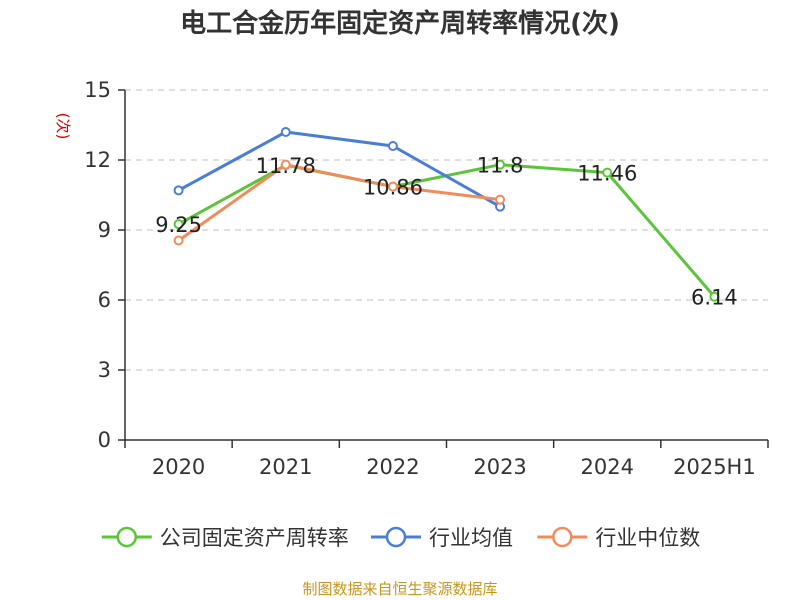  I want to click on legend-item-1: 行业均值, so click(442, 538).